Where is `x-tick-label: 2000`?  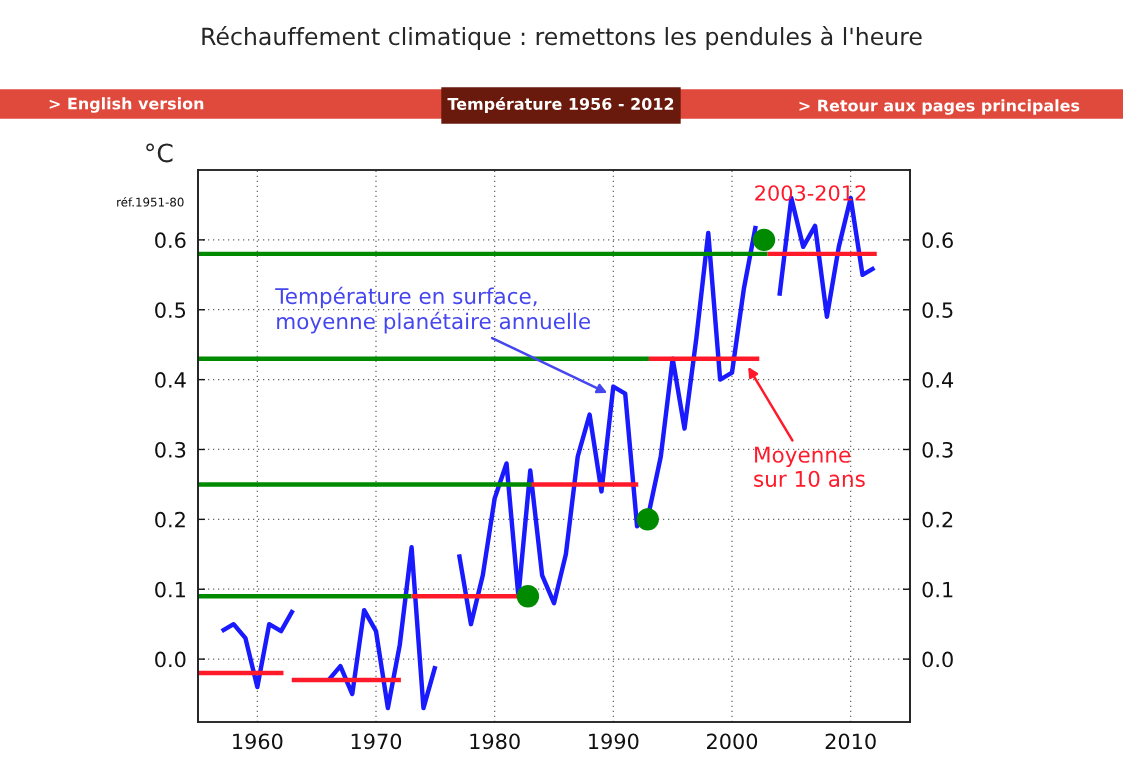 x-tick-label: 2000 is located at coordinates (732, 741).